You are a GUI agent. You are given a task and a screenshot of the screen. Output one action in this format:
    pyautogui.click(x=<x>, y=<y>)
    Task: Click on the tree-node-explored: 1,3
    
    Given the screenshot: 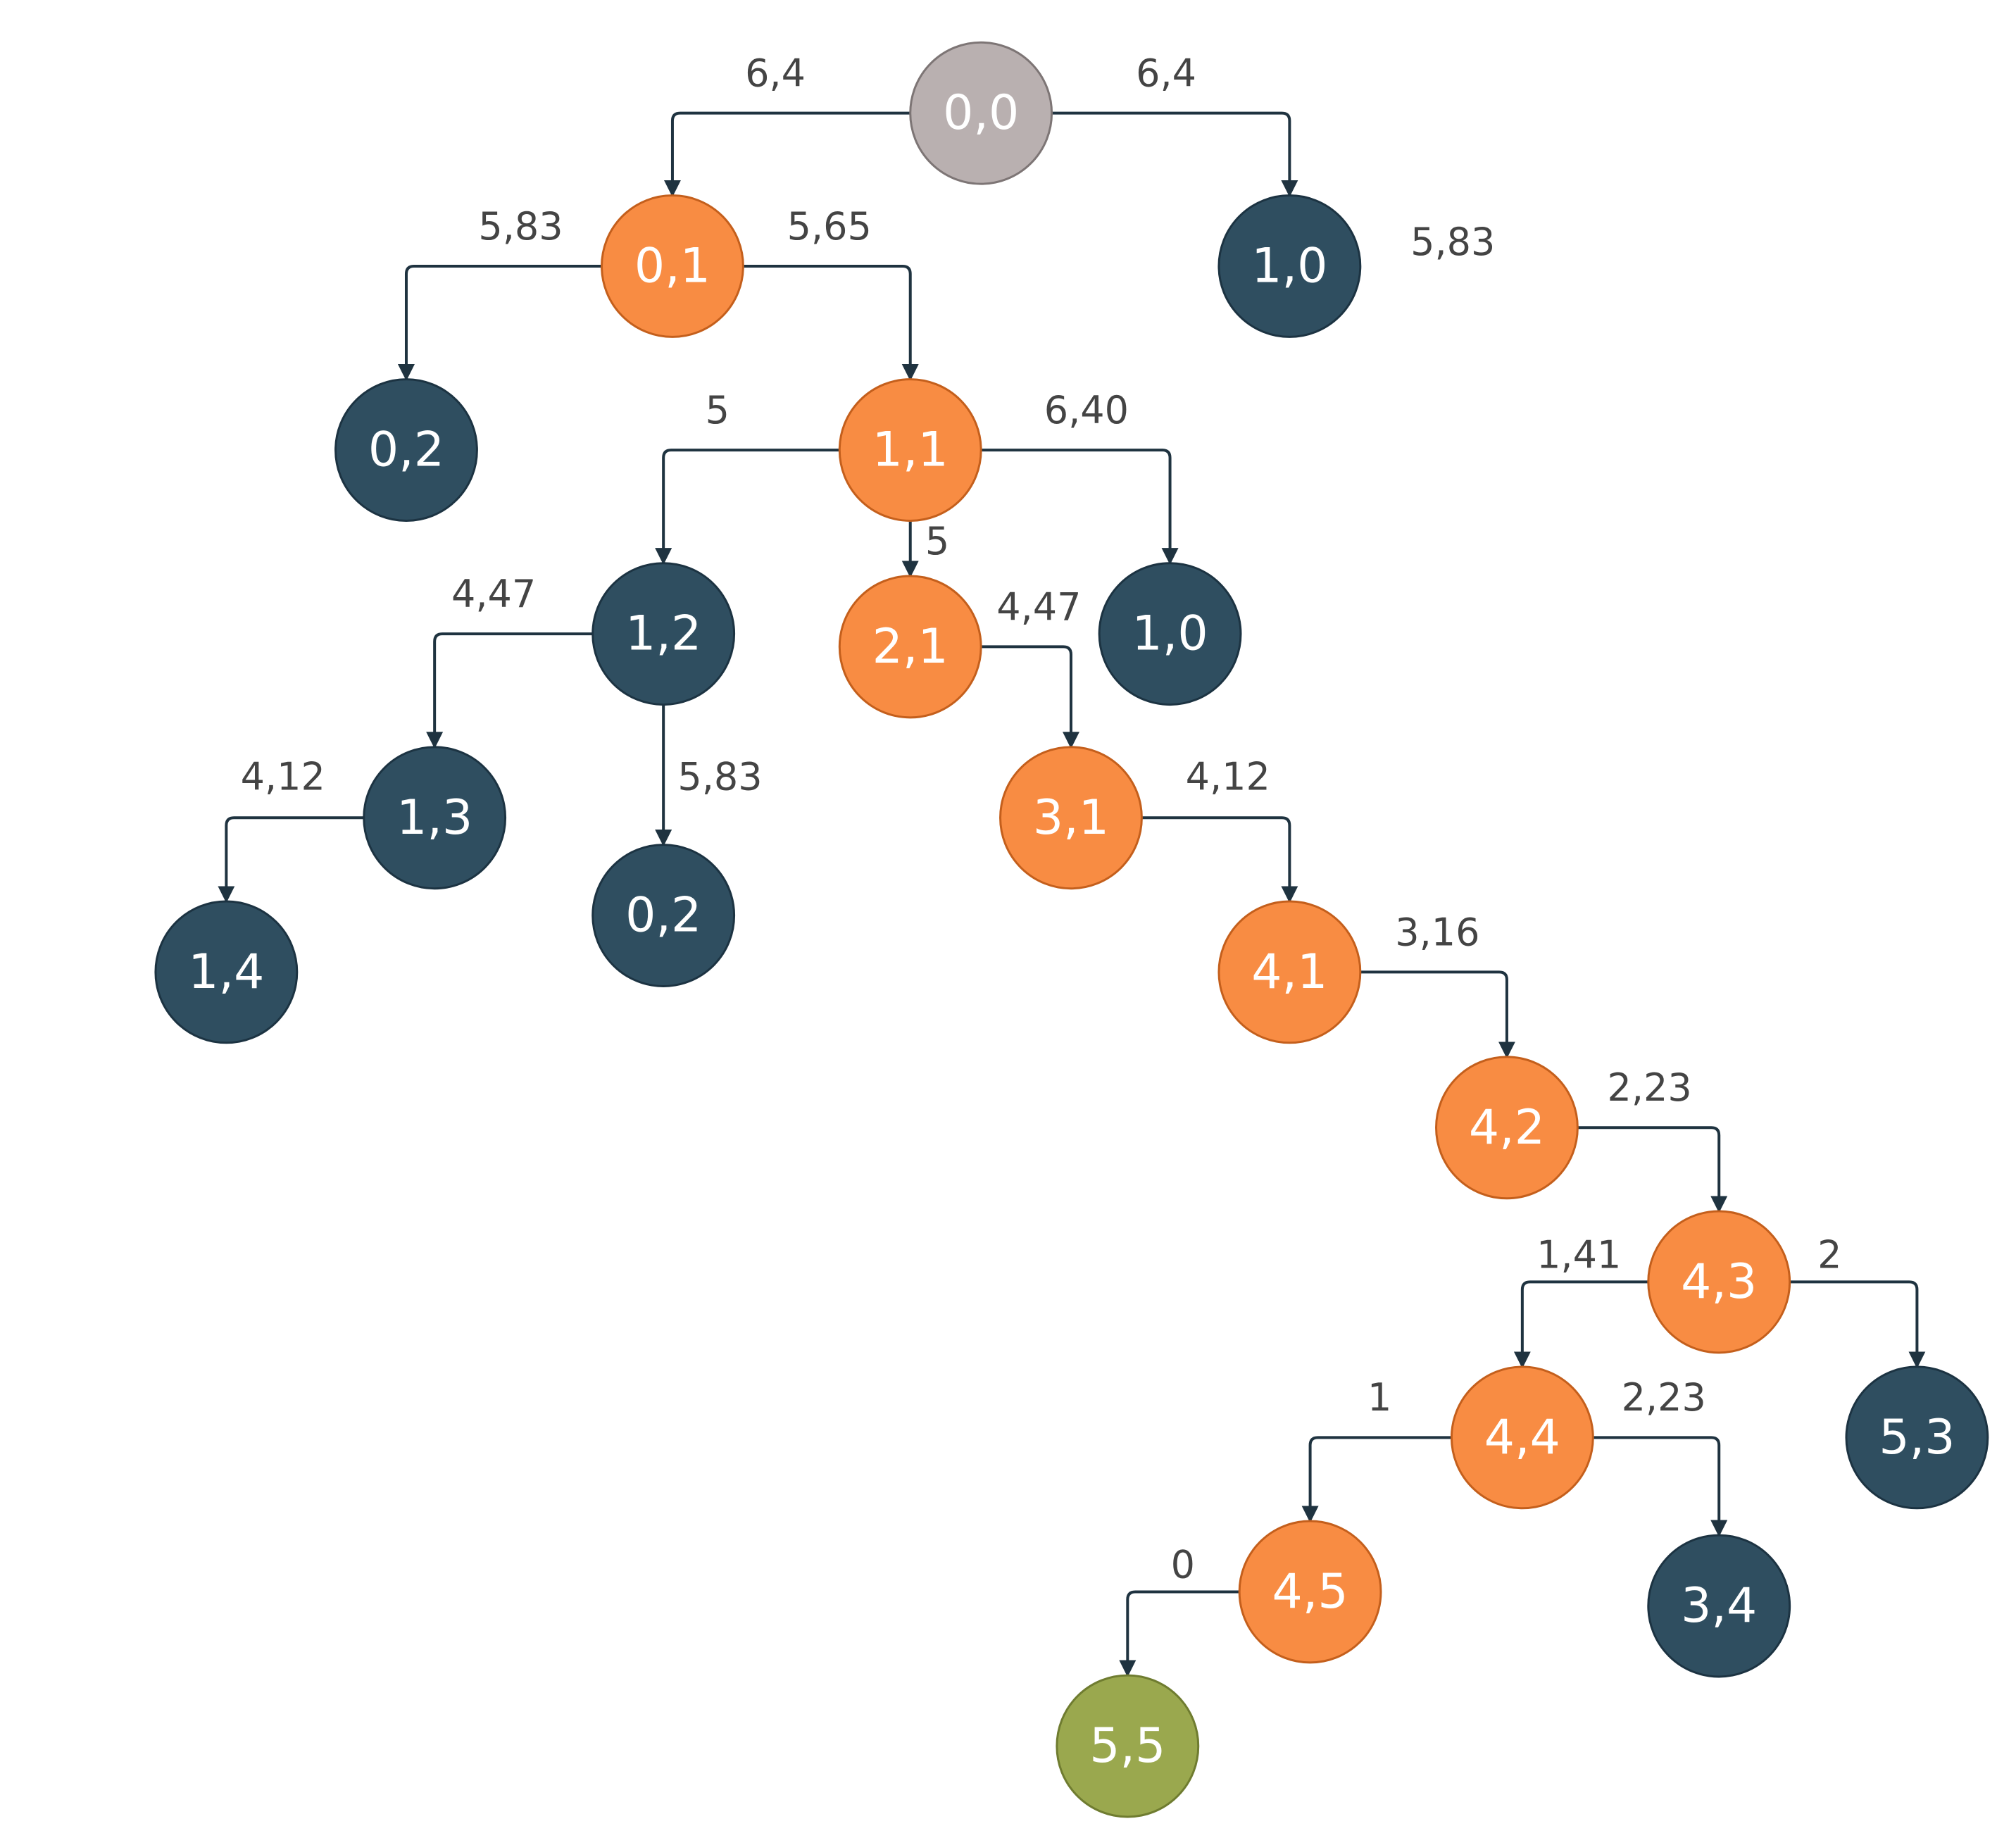 What is the action you would take?
    pyautogui.click(x=435, y=818)
    